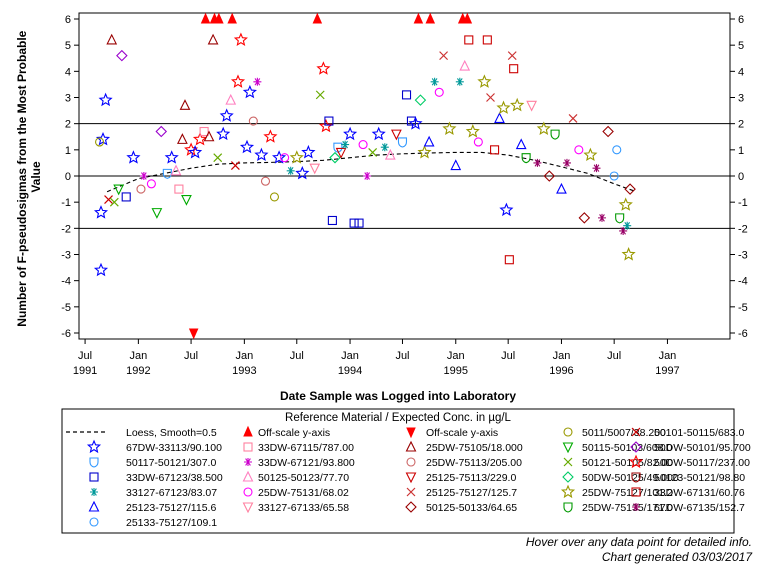 This screenshot has width=768, height=581. What do you see at coordinates (699, 433) in the screenshot?
I see `legend-label: 50101-50115/683.0` at bounding box center [699, 433].